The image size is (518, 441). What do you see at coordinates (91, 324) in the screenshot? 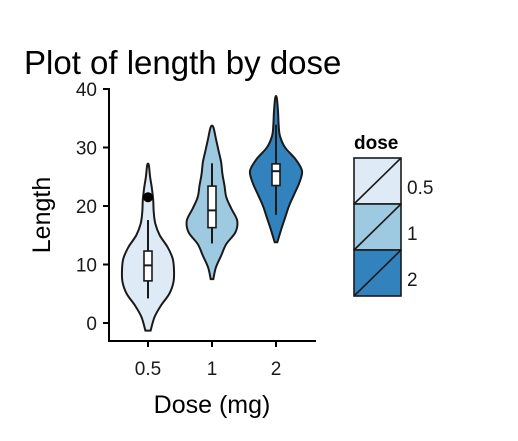
I see `y-tick-label: 0` at bounding box center [91, 324].